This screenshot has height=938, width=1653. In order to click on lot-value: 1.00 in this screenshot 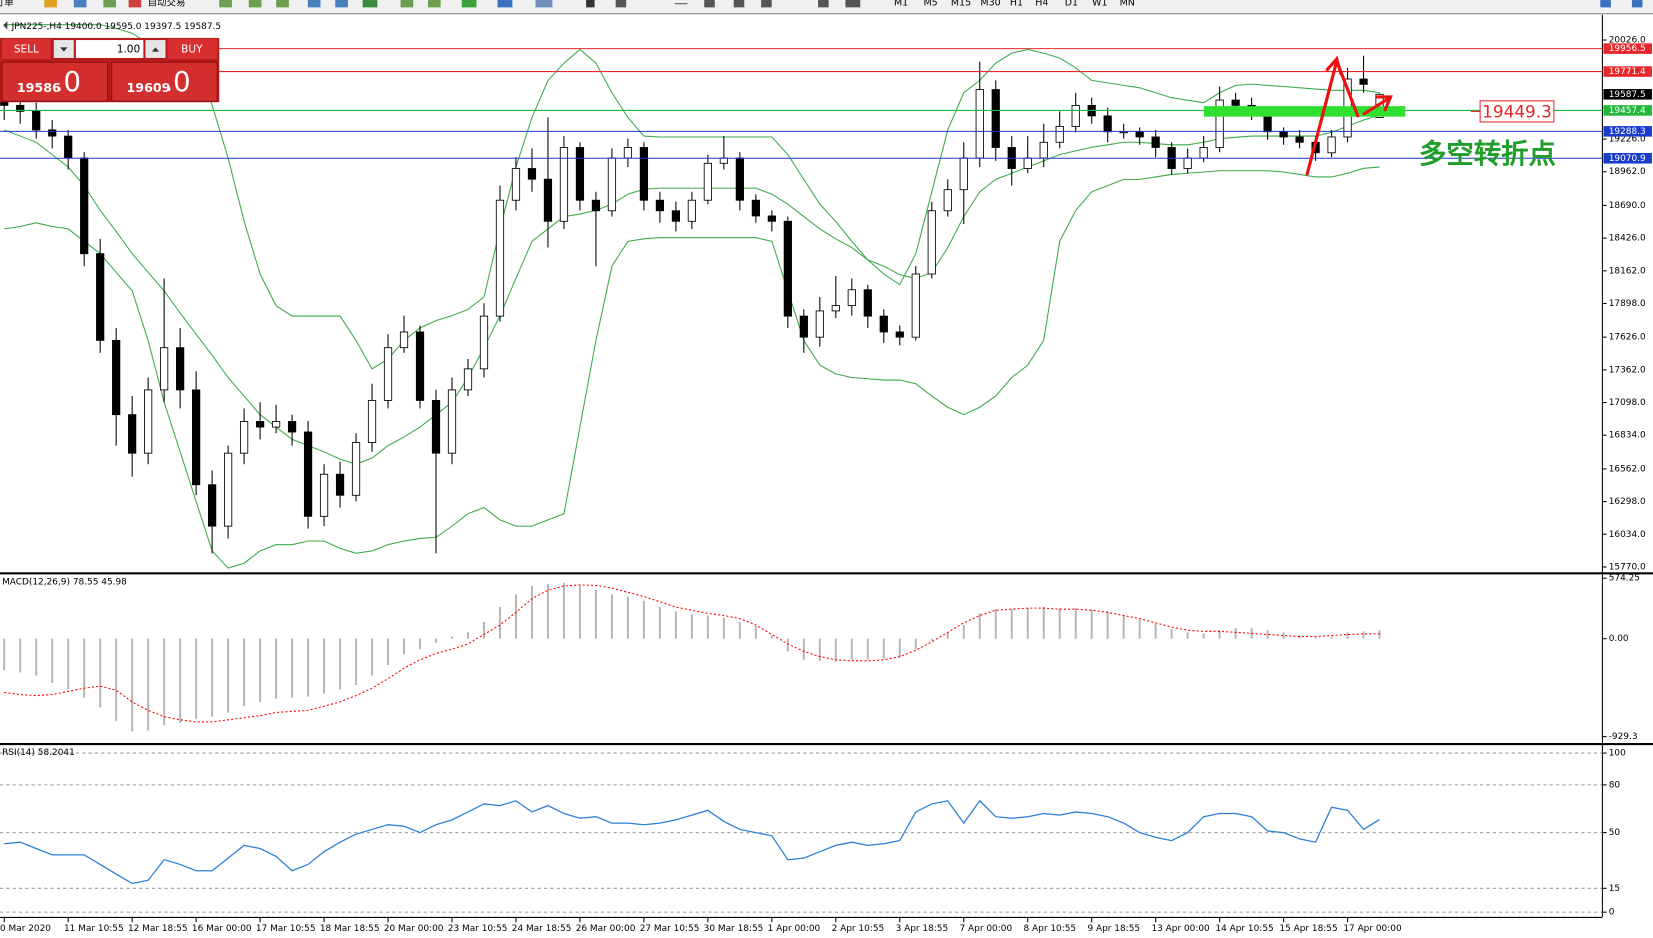, I will do `click(128, 50)`.